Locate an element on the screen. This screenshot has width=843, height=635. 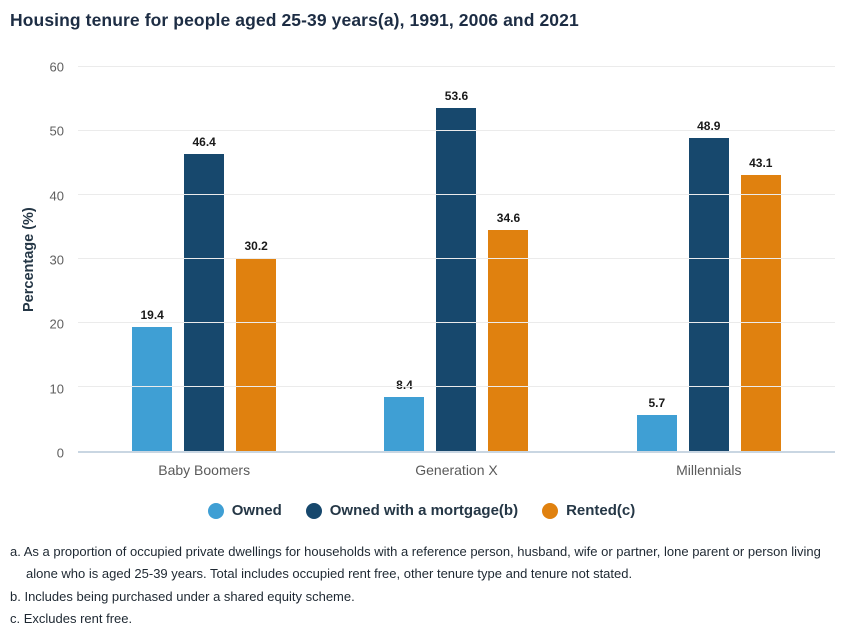
y-tick-label: 40 is located at coordinates (56, 196).